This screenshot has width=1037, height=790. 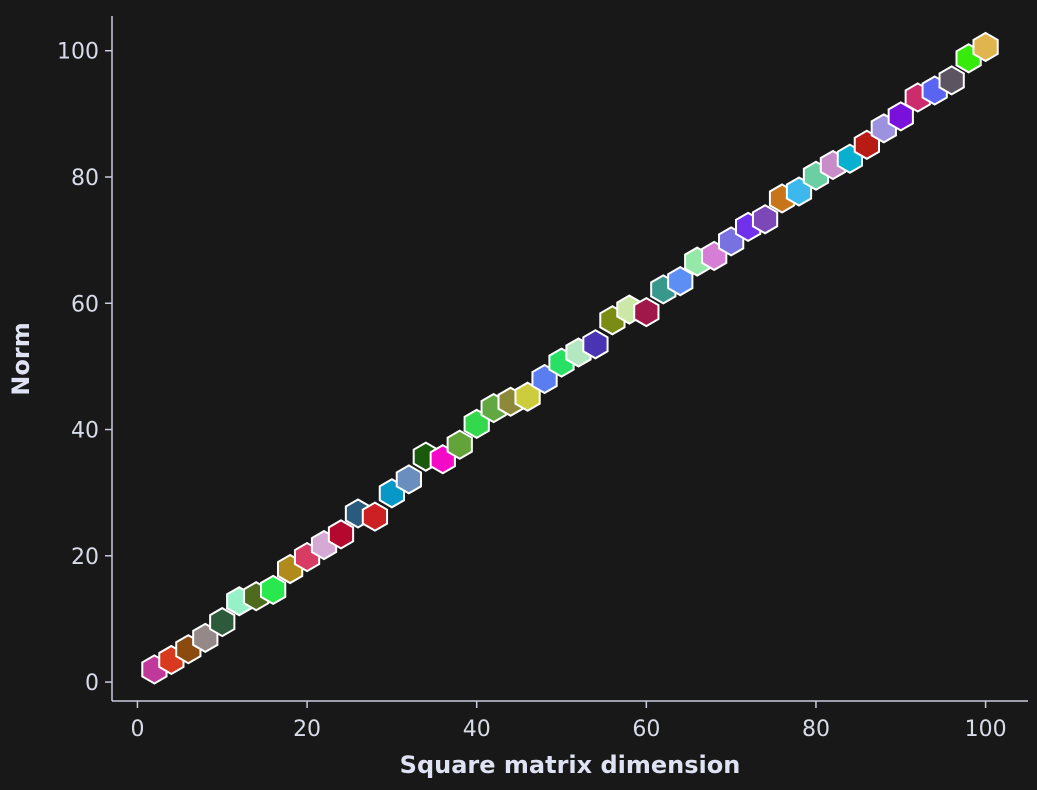 I want to click on x-axis-label: Square matrix dimension, so click(x=570, y=765).